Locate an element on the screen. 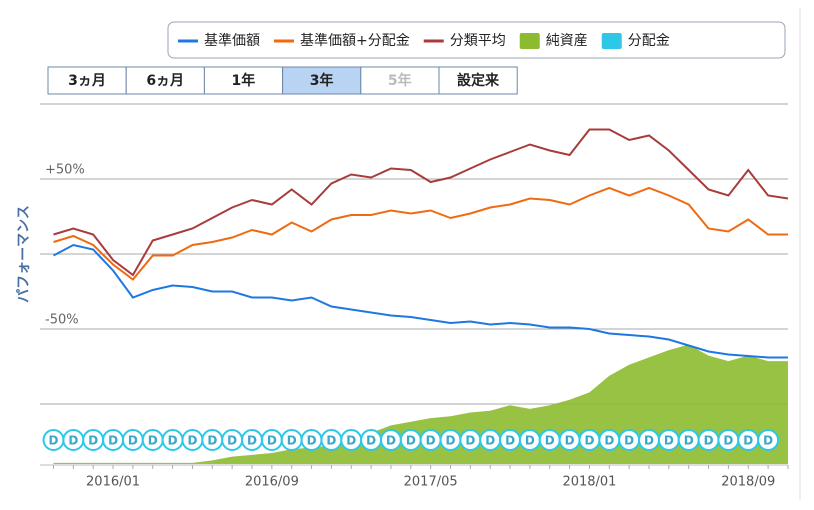 The height and width of the screenshot is (510, 814). range-button-label: 設定来 is located at coordinates (478, 80).